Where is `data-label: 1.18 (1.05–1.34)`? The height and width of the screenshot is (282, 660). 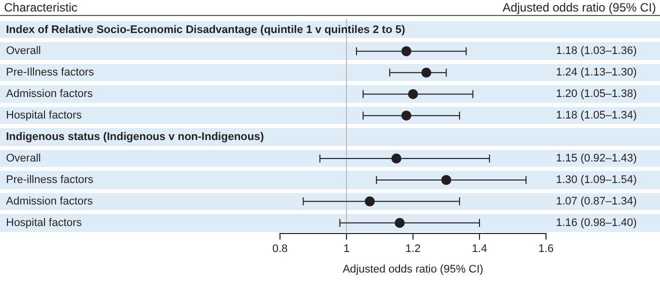
data-label: 1.18 (1.05–1.34) is located at coordinates (596, 116).